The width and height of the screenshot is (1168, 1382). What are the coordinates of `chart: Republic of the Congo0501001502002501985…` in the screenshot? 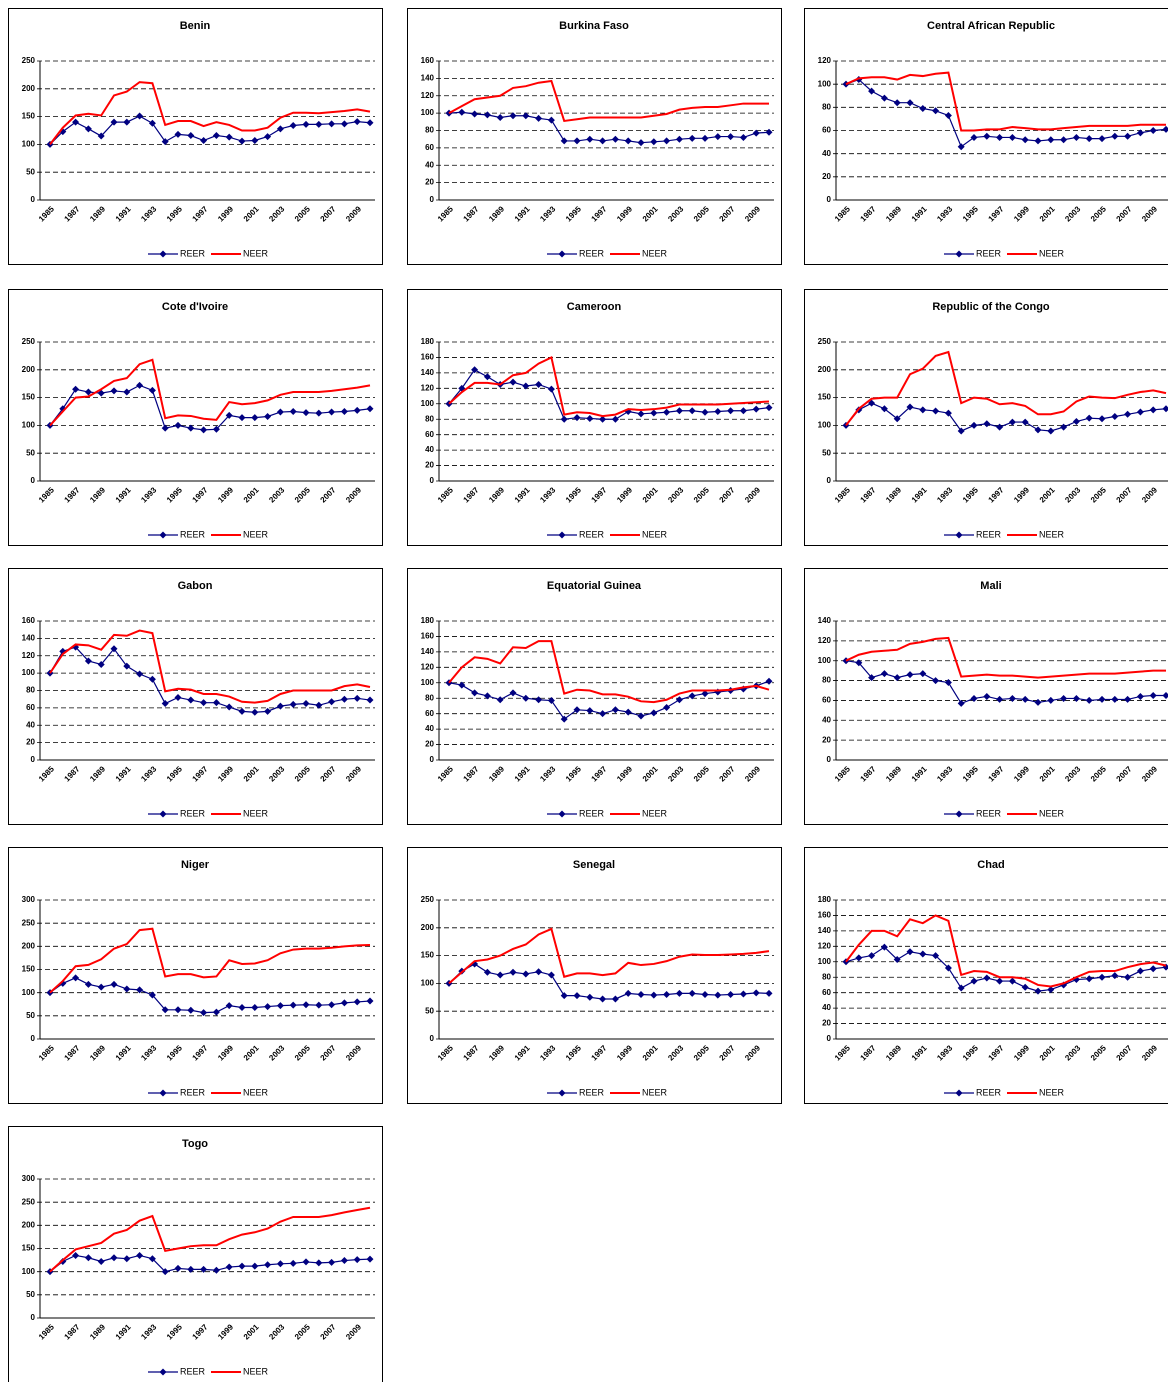 It's located at (986, 417).